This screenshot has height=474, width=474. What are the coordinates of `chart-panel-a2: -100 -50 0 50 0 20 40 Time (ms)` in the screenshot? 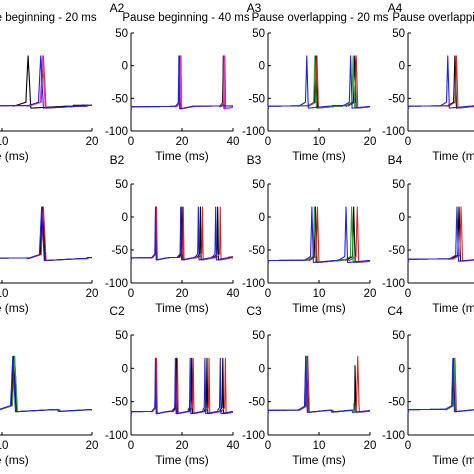 It's located at (172, 95).